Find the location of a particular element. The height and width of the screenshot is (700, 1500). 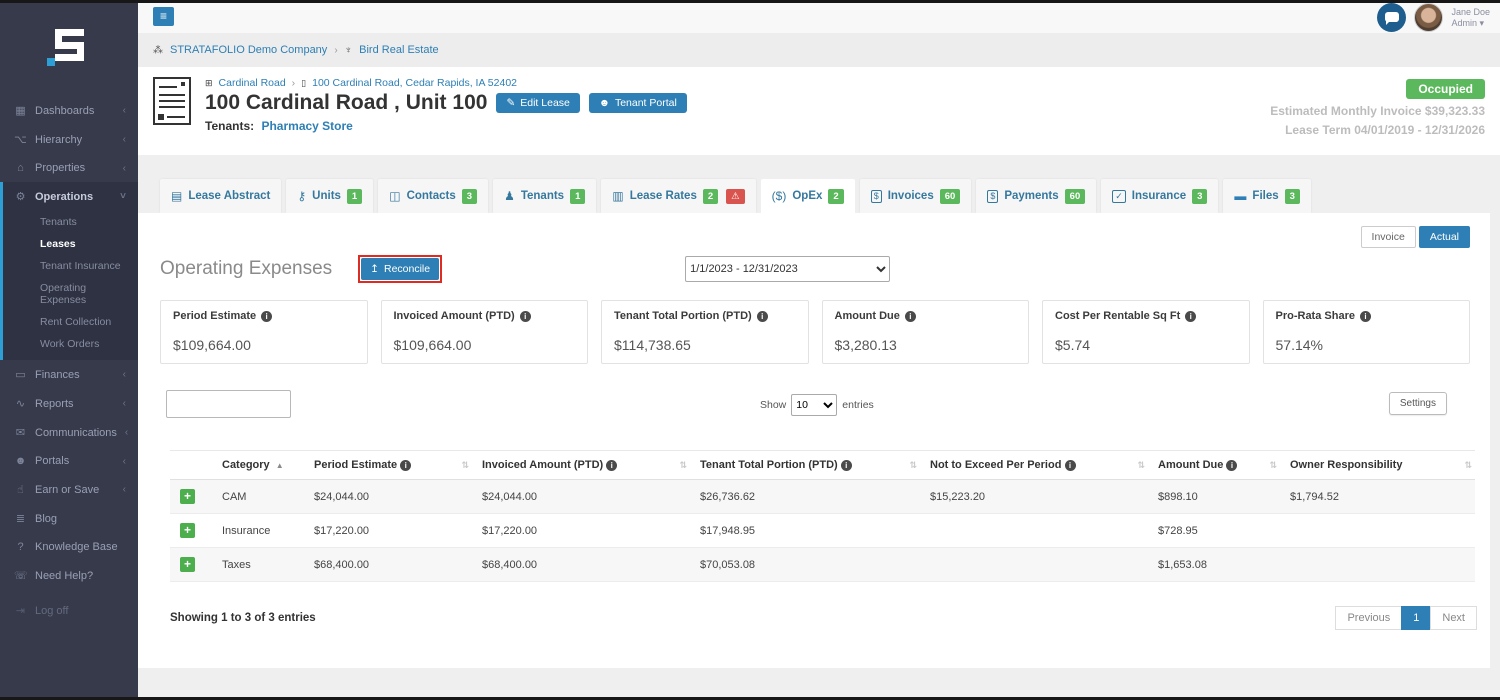

sidebar-item-label: Finances is located at coordinates (57, 374).